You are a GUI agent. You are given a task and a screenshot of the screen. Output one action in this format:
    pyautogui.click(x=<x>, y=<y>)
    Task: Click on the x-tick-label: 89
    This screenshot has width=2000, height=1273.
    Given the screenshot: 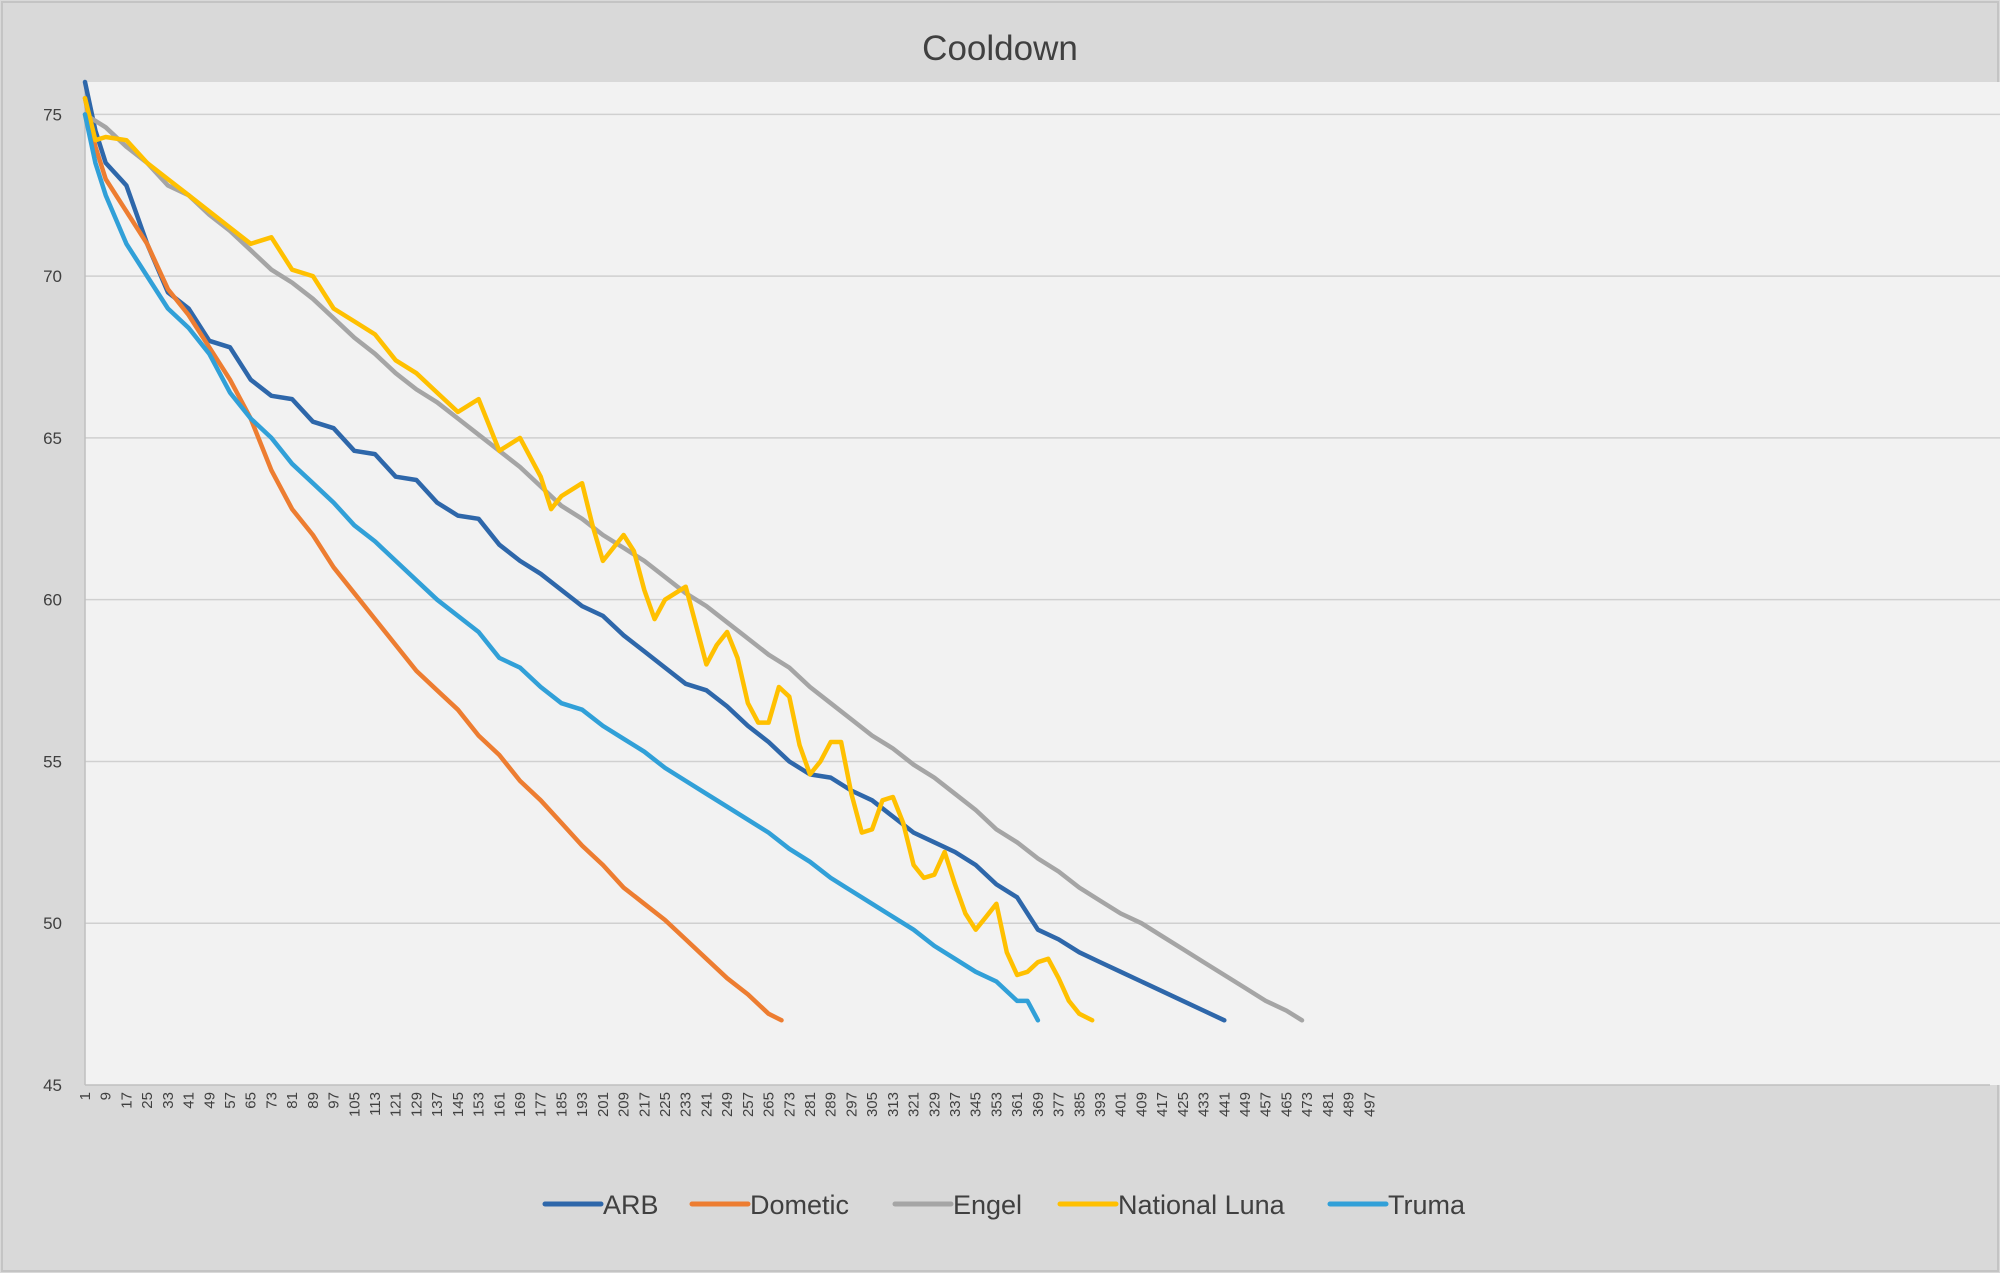 What is the action you would take?
    pyautogui.click(x=313, y=1100)
    